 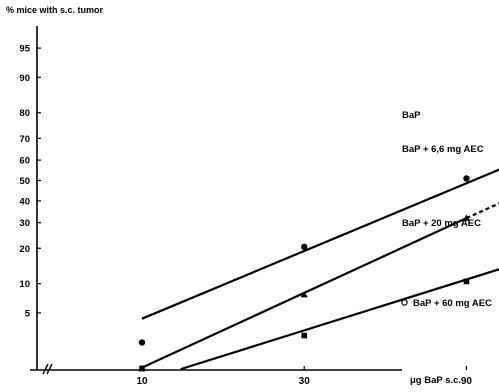 What do you see at coordinates (24, 223) in the screenshot?
I see `y-tick-label-30: 30` at bounding box center [24, 223].